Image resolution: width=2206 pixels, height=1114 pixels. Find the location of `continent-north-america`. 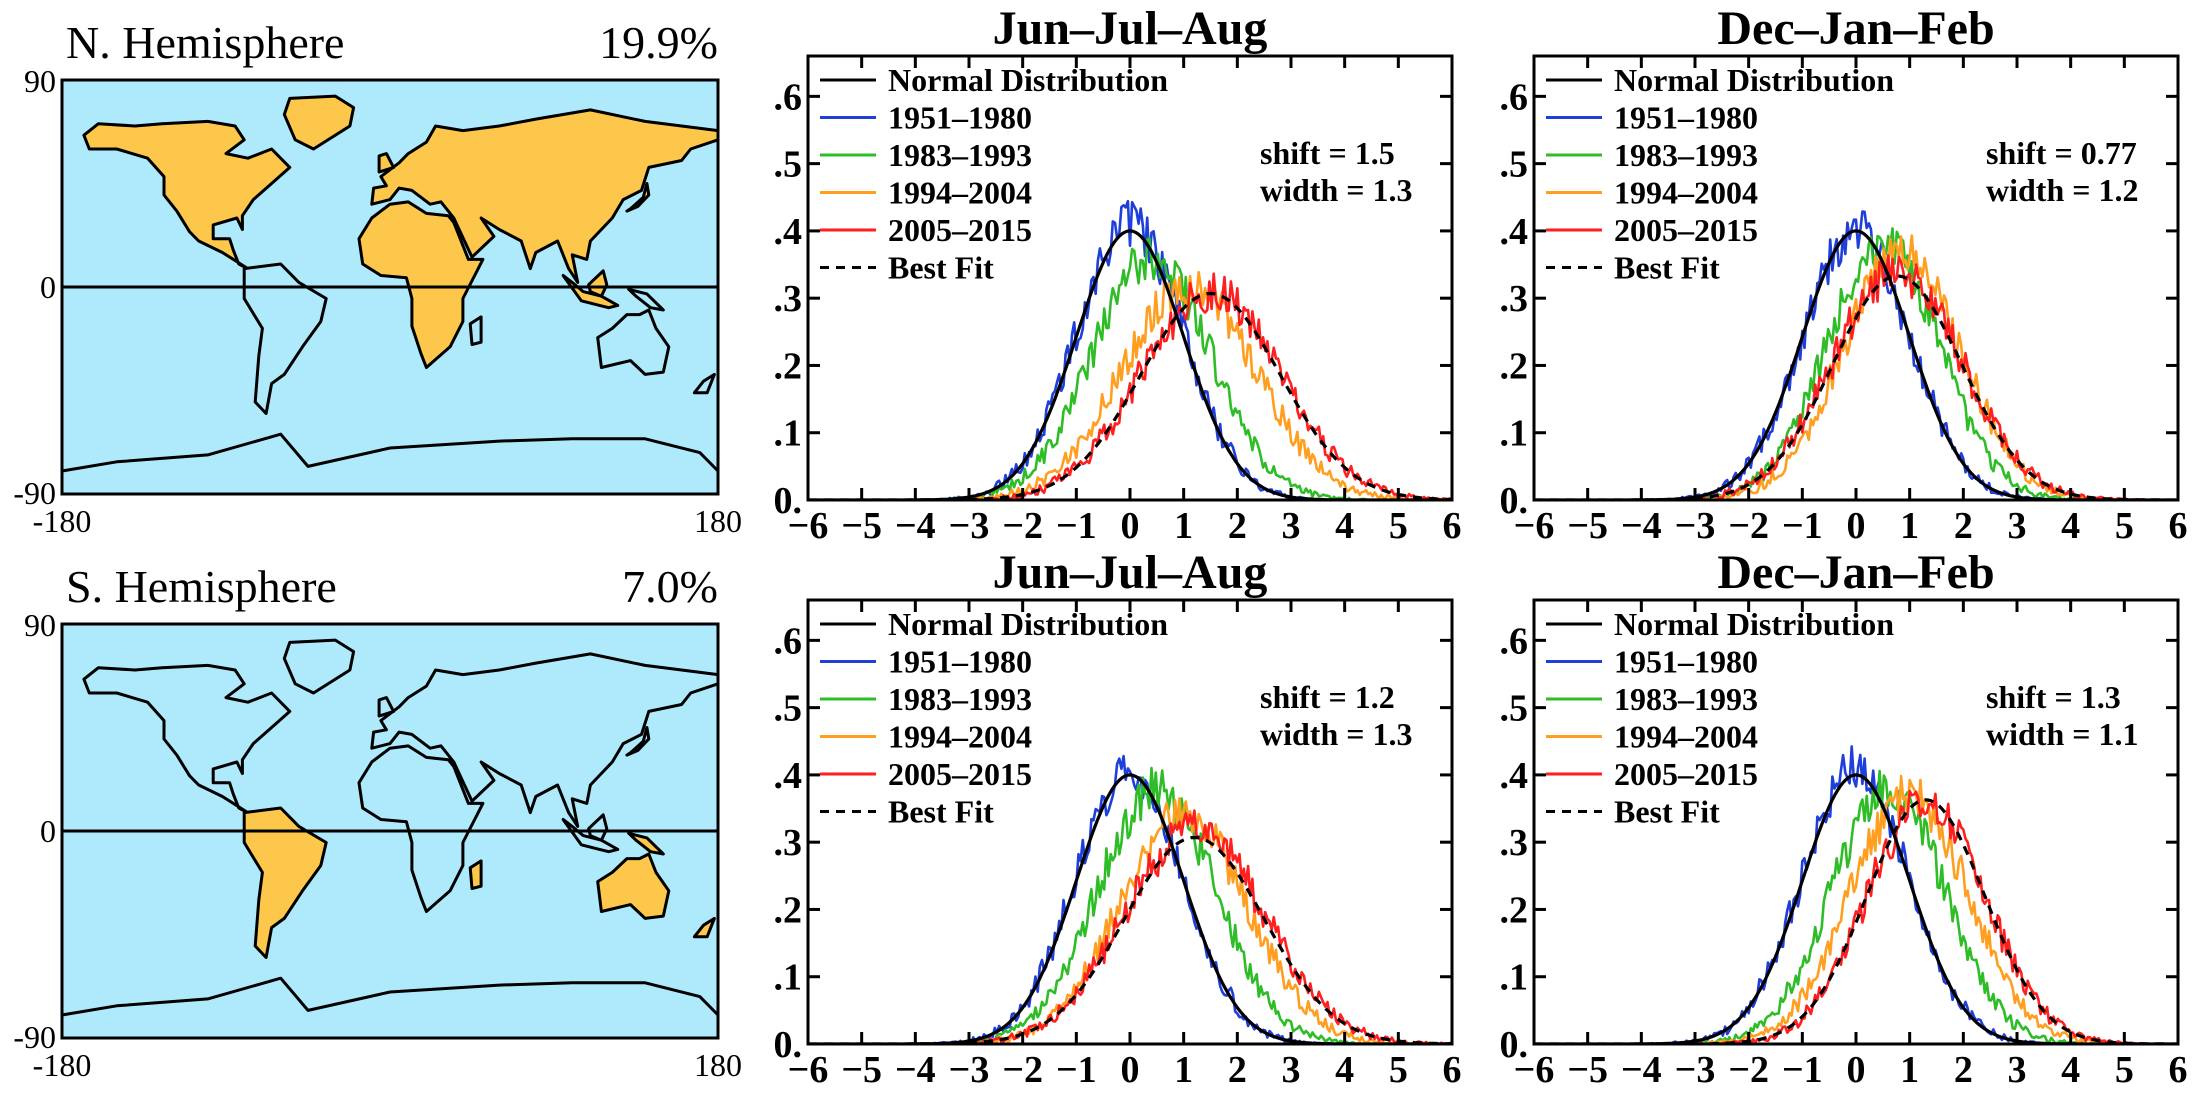

continent-north-america is located at coordinates (187, 739).